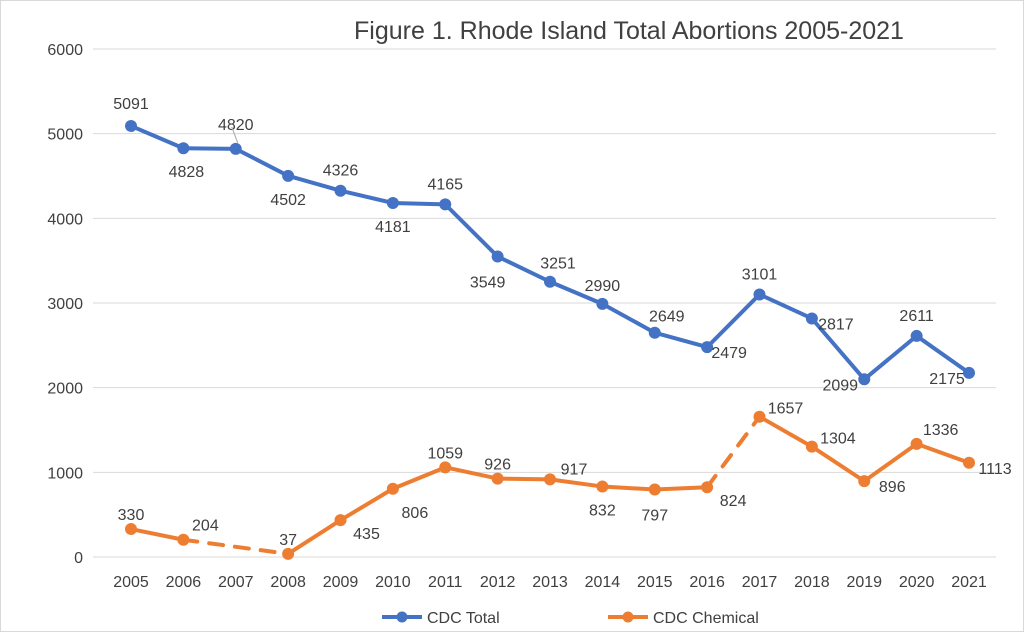 The width and height of the screenshot is (1024, 636). I want to click on data-label: 832, so click(602, 511).